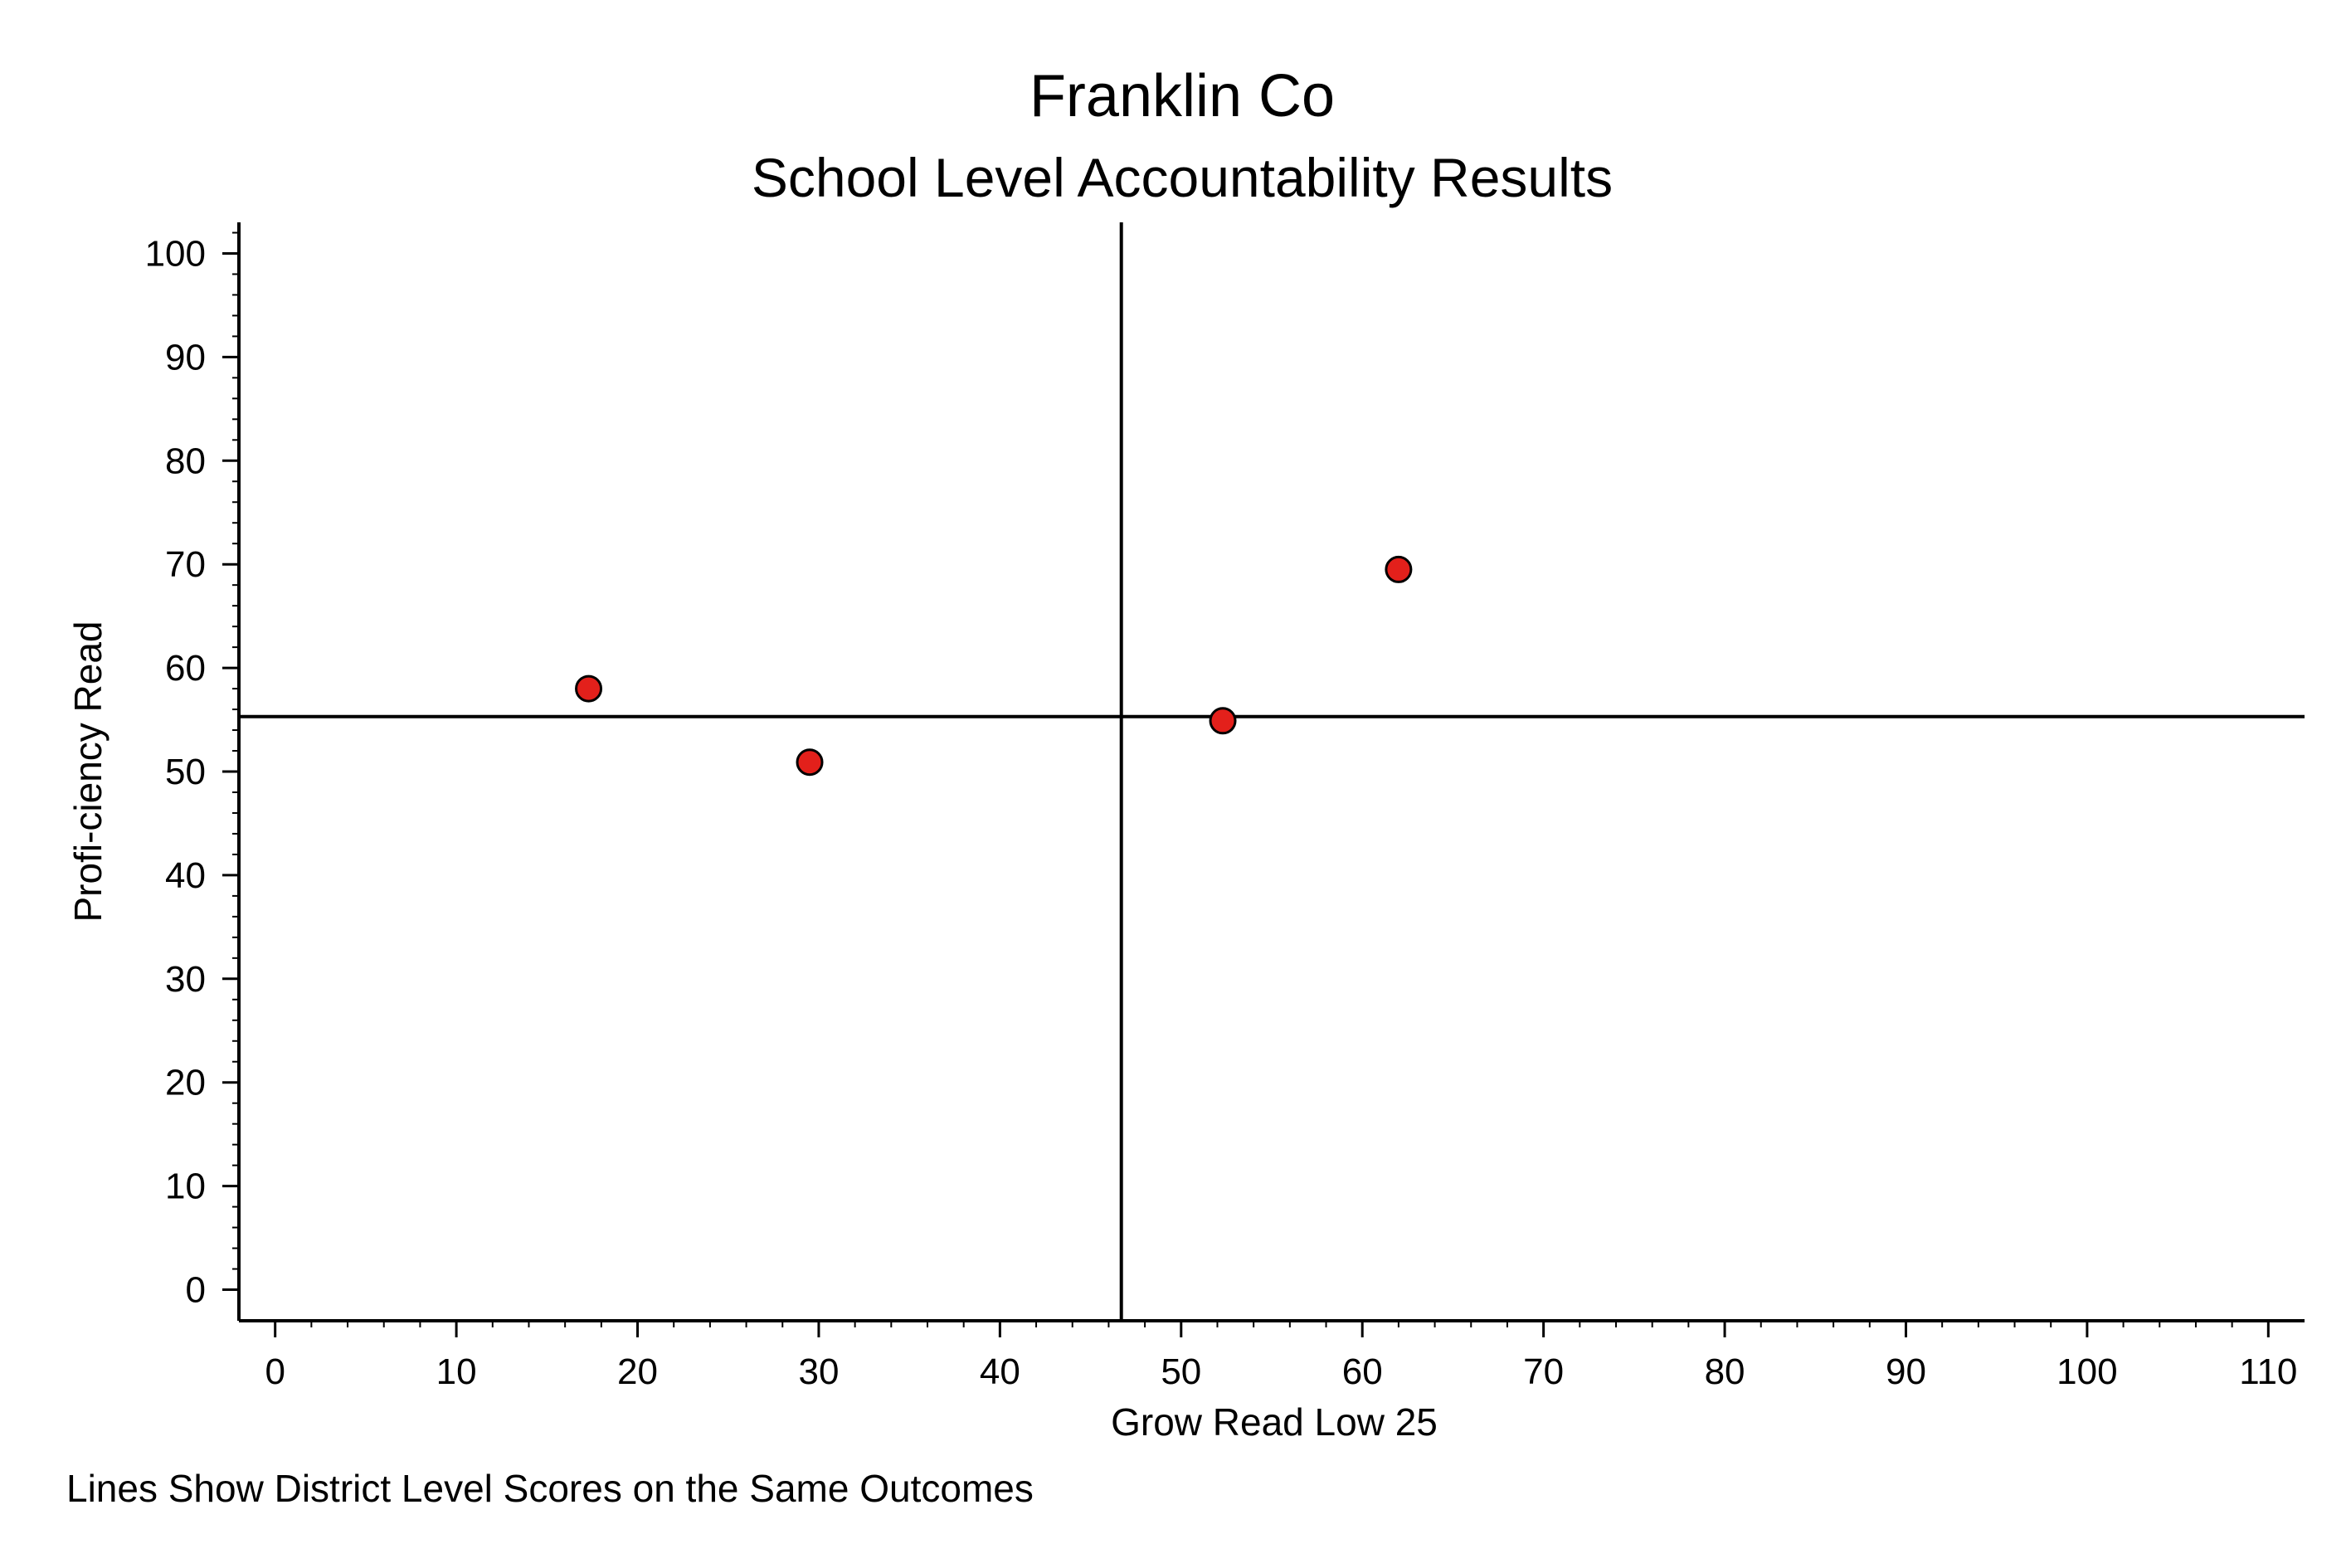  What do you see at coordinates (2087, 1371) in the screenshot?
I see `x-tick-label: 100` at bounding box center [2087, 1371].